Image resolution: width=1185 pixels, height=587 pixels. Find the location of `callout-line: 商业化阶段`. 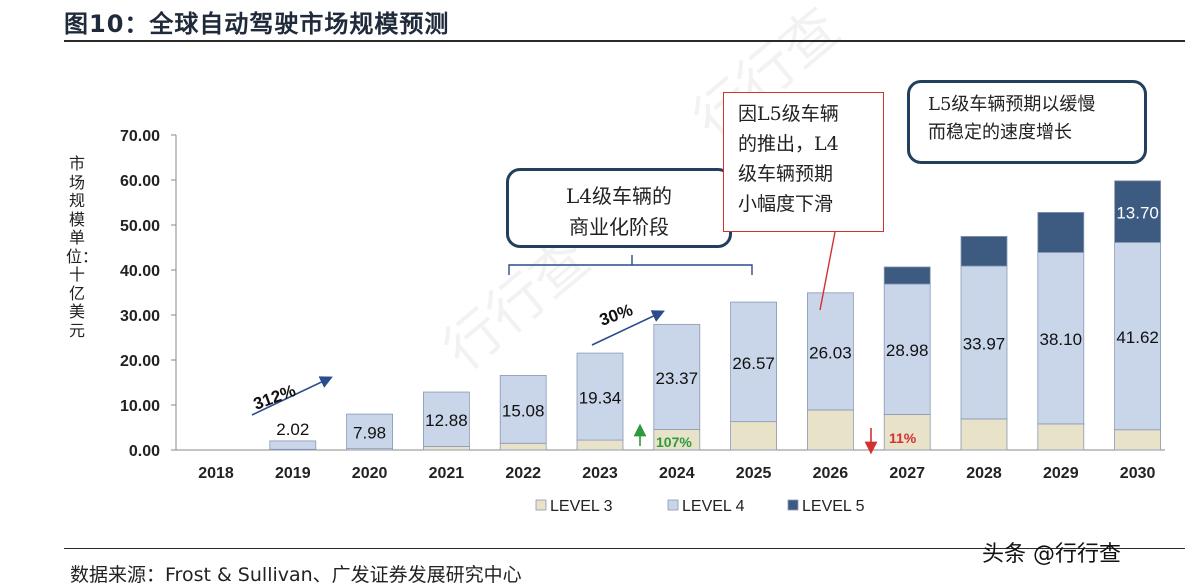

callout-line: 商业化阶段 is located at coordinates (619, 227).